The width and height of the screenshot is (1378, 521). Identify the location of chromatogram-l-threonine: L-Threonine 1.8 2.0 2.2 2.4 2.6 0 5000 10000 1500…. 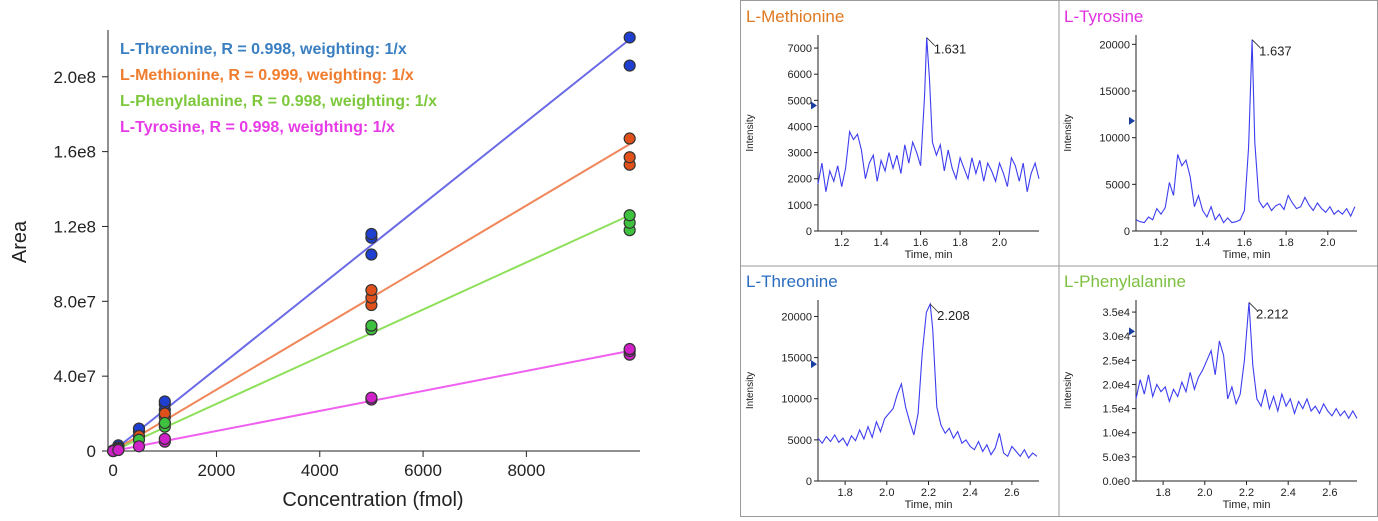
(892, 391).